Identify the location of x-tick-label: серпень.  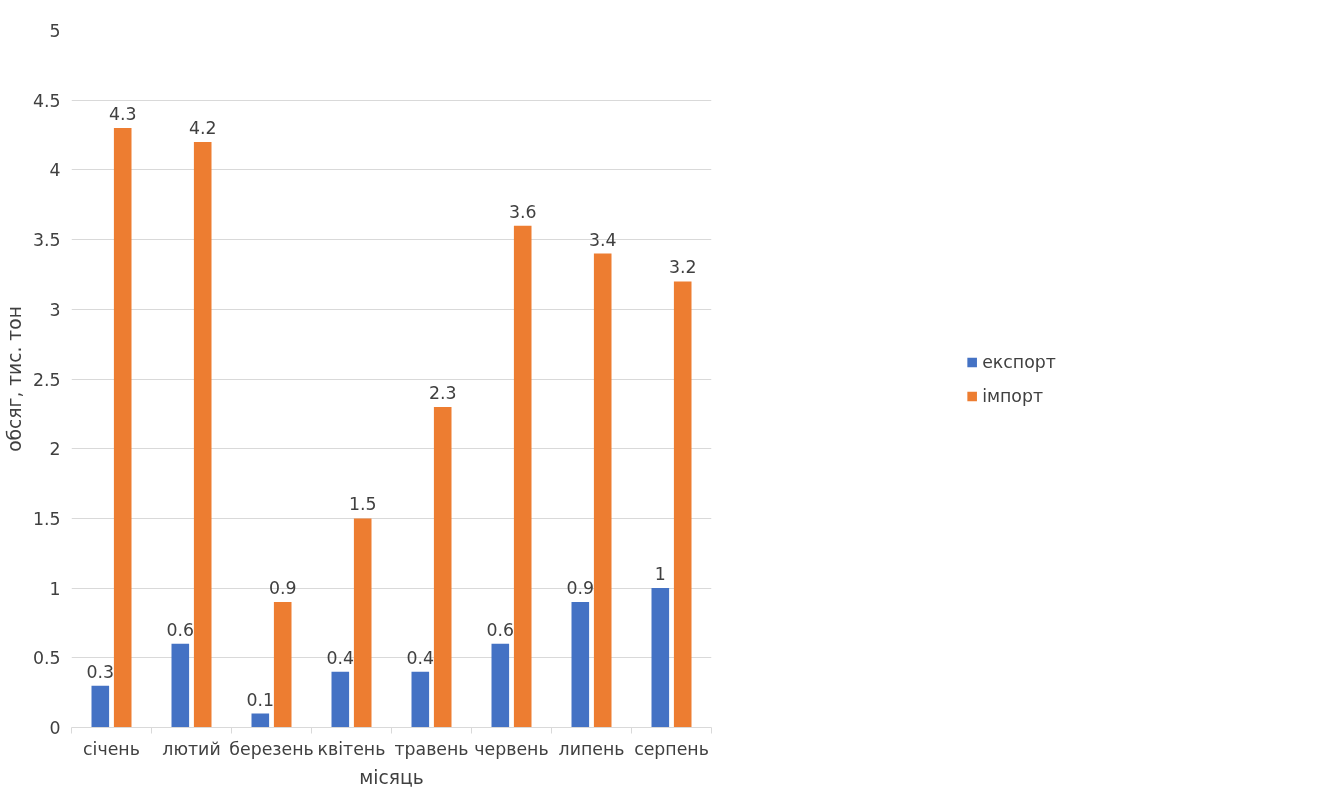
(671, 748).